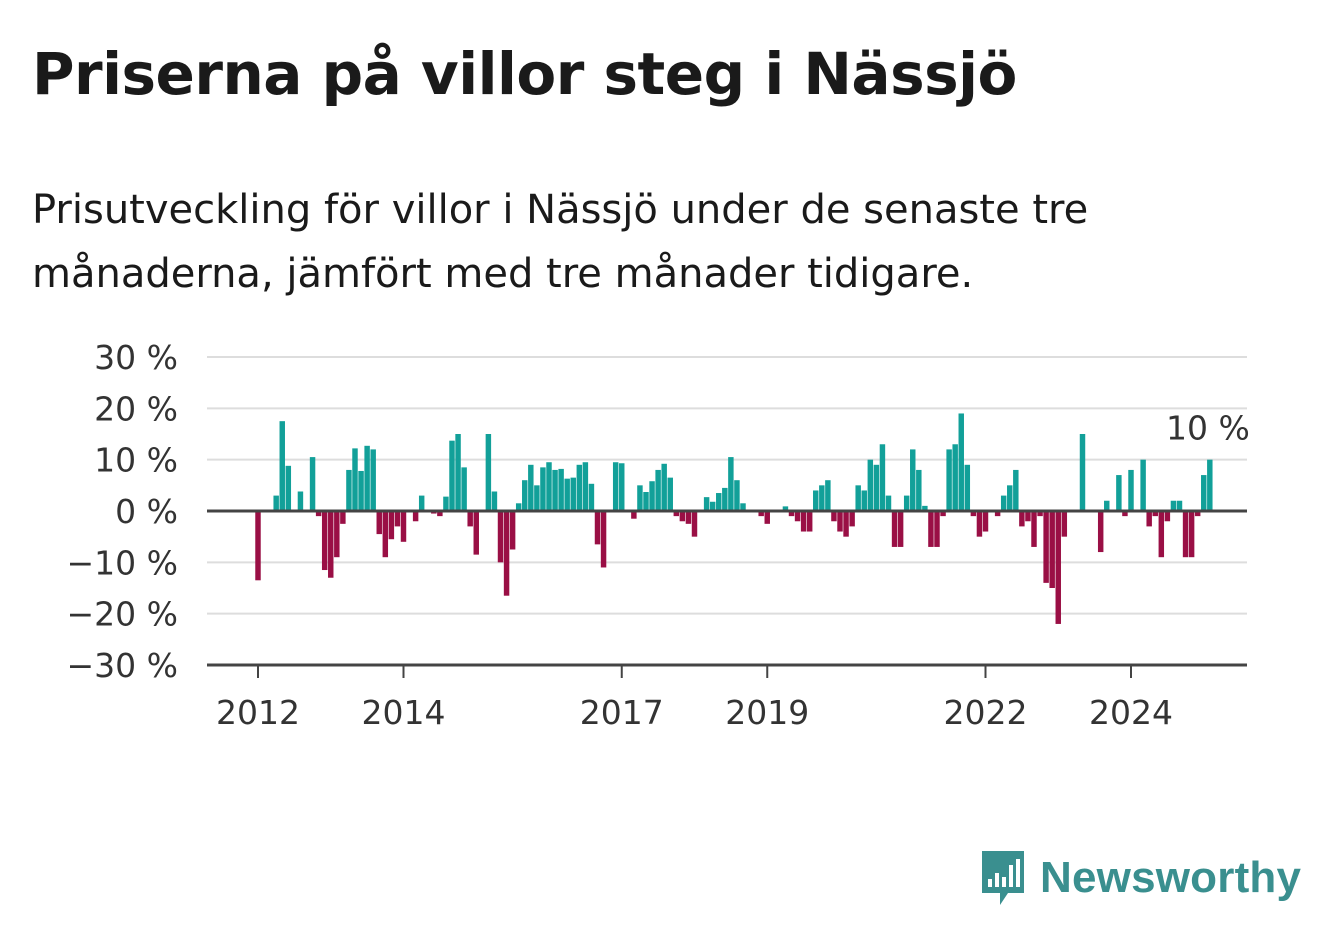 This screenshot has height=939, width=1322. I want to click on chart-title: Priserna på villor steg i Nässjö, so click(524, 74).